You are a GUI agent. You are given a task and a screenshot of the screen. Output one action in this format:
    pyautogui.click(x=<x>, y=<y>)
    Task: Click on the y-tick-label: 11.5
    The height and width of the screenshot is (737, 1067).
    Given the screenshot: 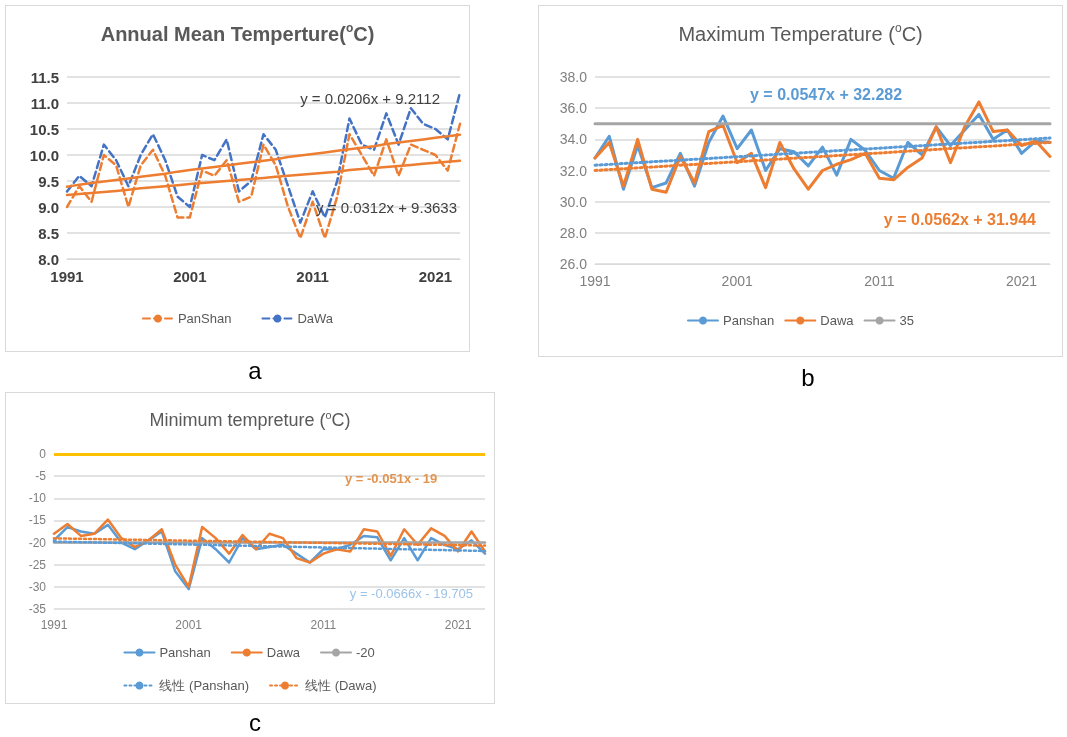 What is the action you would take?
    pyautogui.click(x=44, y=77)
    